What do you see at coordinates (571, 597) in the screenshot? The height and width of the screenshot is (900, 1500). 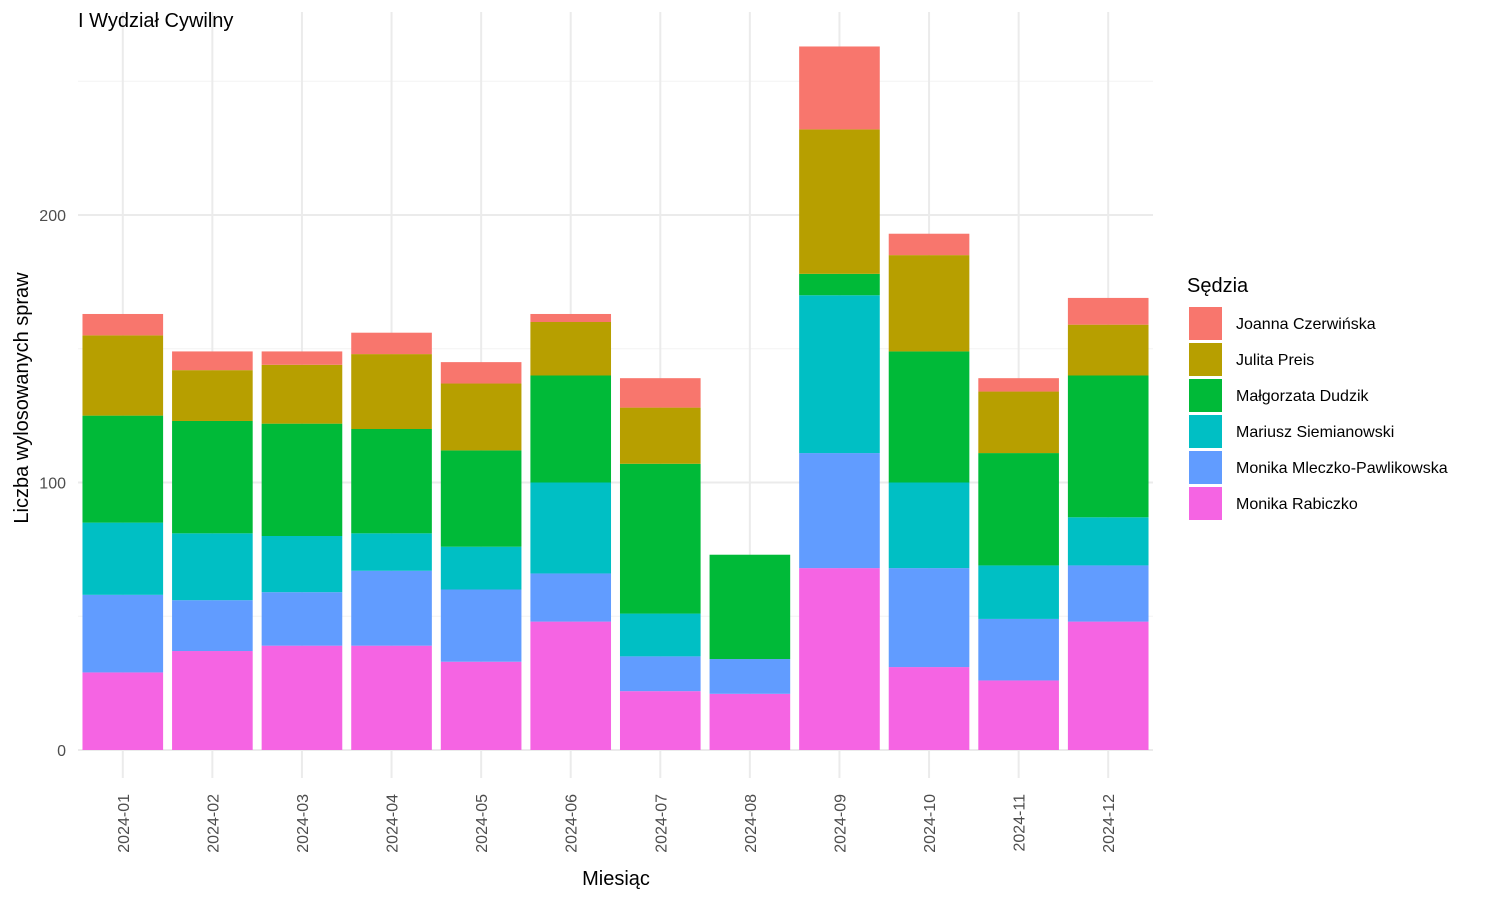 I see `bar-segment: Monika Mleczko-Pawlikowska 2024-06: 18` at bounding box center [571, 597].